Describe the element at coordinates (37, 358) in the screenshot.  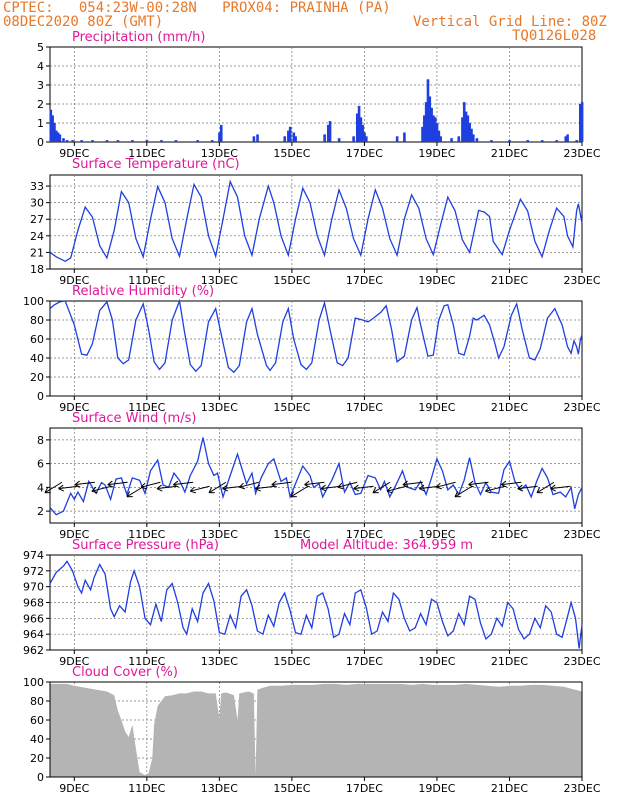
I see `rh-ytick-label: 40` at that location.